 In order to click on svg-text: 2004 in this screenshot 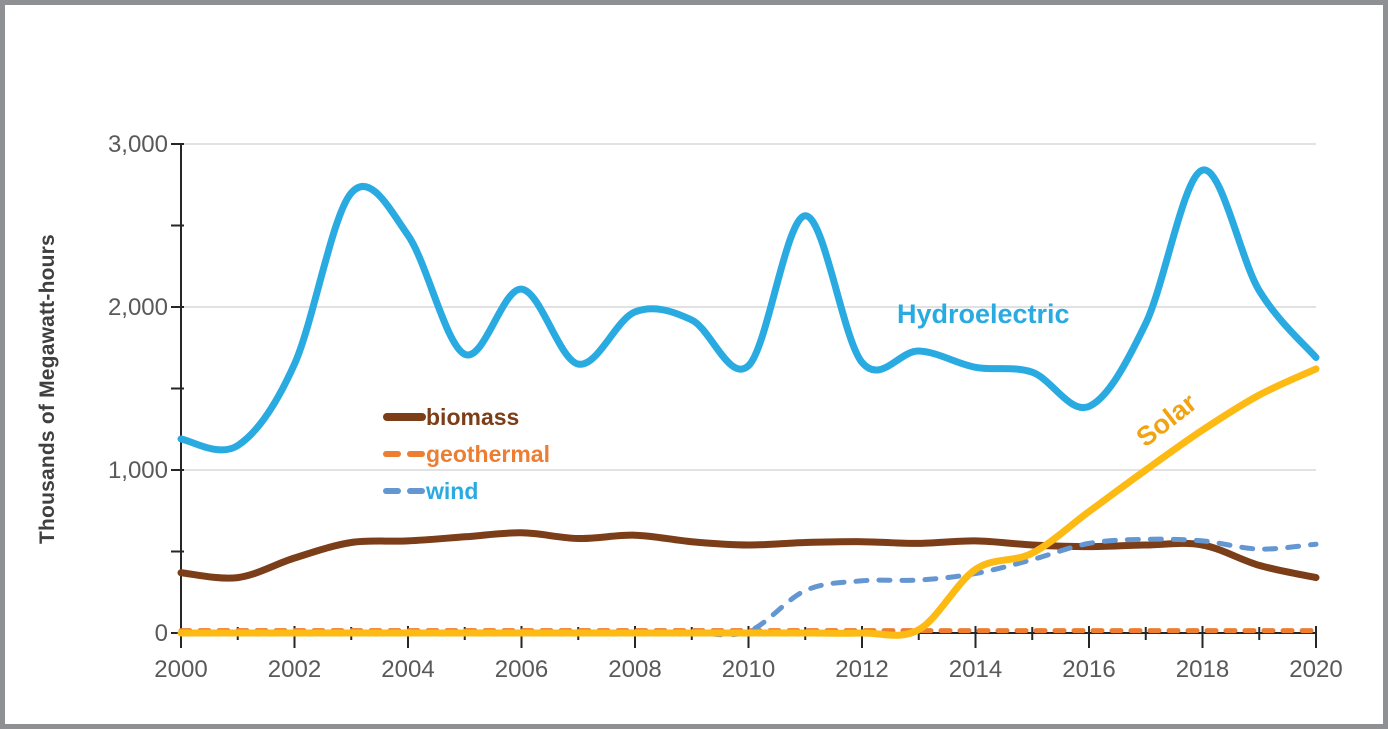, I will do `click(407, 669)`.